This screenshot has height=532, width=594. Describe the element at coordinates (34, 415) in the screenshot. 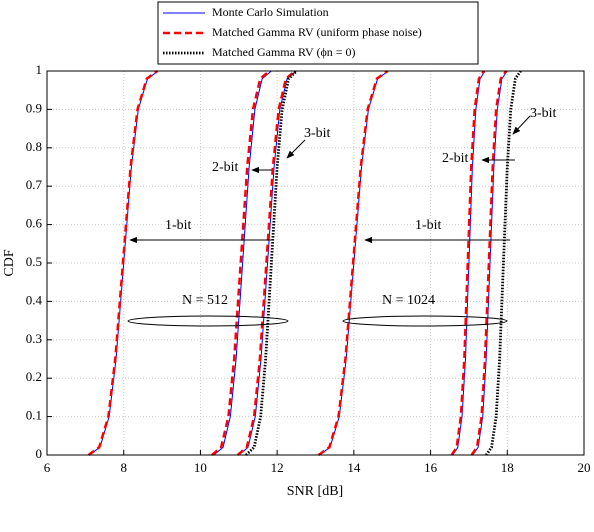

I see `y-tick-label: 0.1` at that location.